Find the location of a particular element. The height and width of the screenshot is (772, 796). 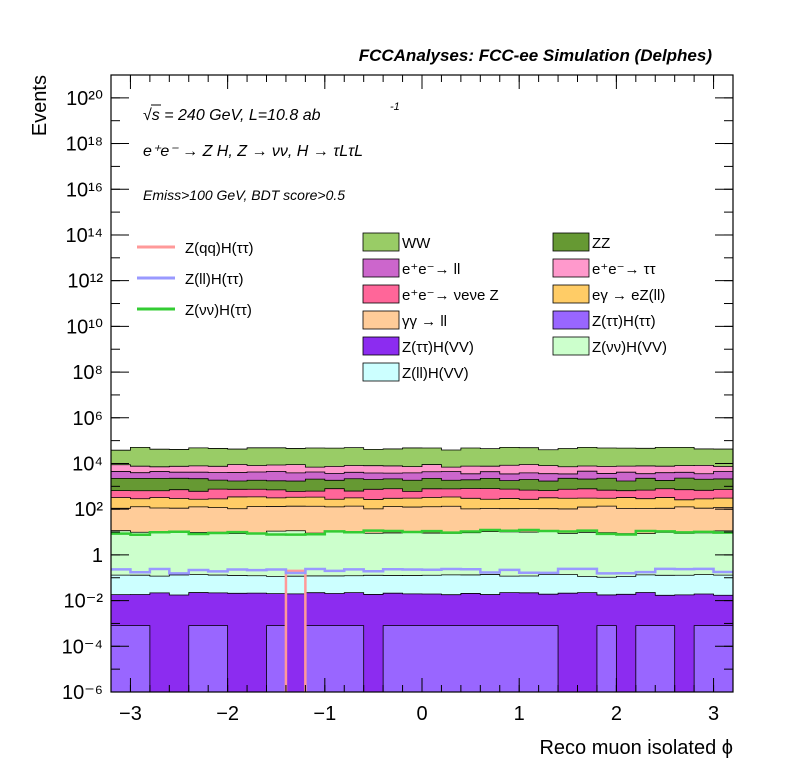

legend-signals: Z(qq)H(ττ) Z(ll)H(ττ) Z(νν)H(ττ) is located at coordinates (195, 279).